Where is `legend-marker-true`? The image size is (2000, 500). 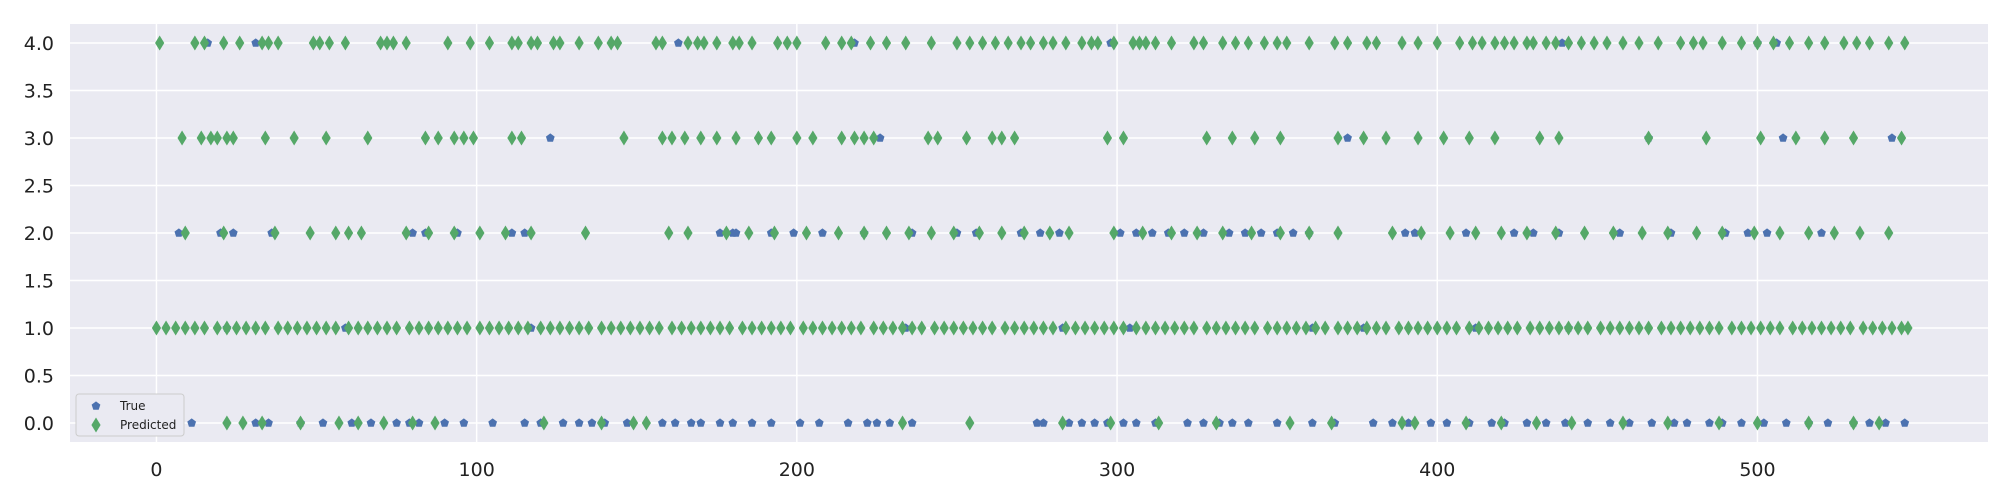 legend-marker-true is located at coordinates (96, 405).